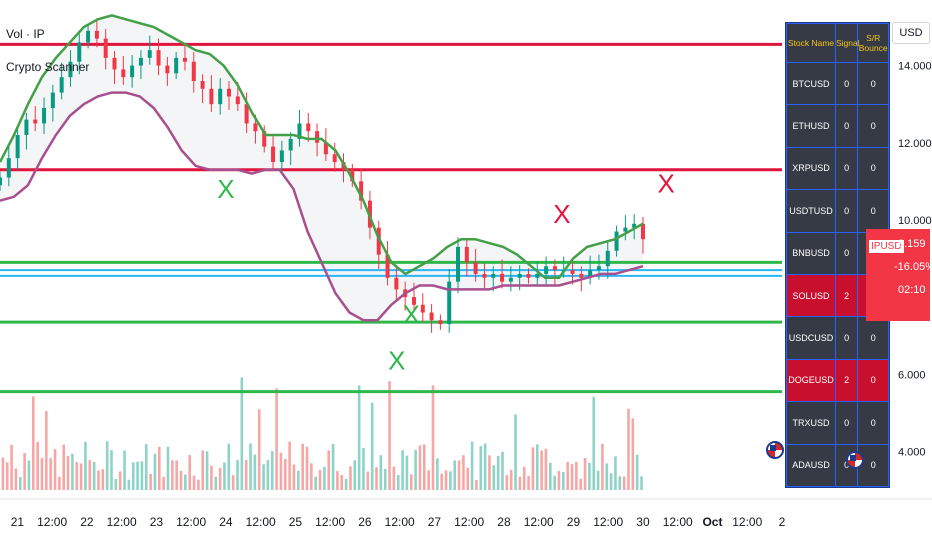 This screenshot has width=932, height=550. Describe the element at coordinates (411, 314) in the screenshot. I see `buy-signal-marker: X` at that location.